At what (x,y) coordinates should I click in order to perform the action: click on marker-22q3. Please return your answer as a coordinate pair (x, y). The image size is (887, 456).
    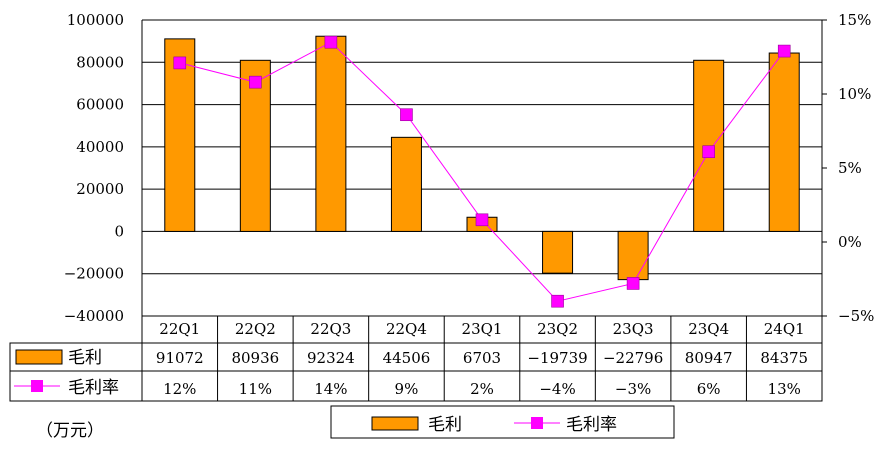
    Looking at the image, I should click on (331, 42).